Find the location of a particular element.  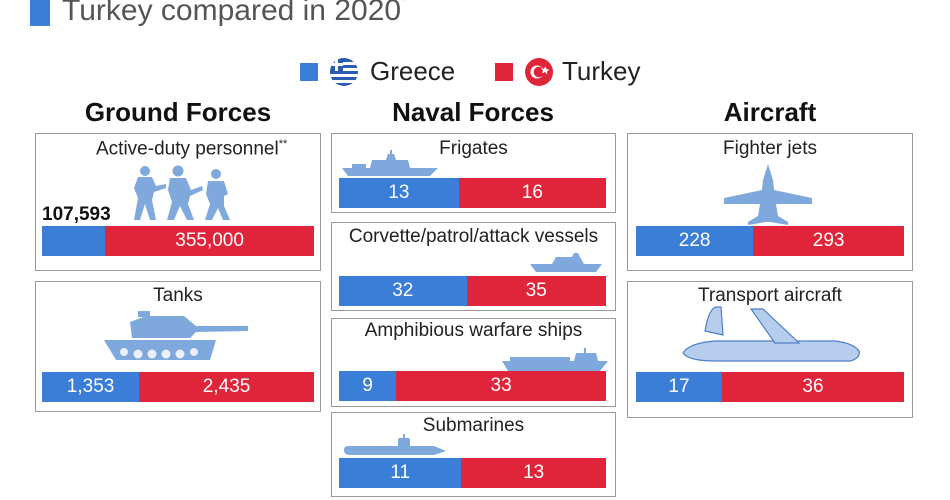

bar-transport-aircraft: 17 36 is located at coordinates (770, 387).